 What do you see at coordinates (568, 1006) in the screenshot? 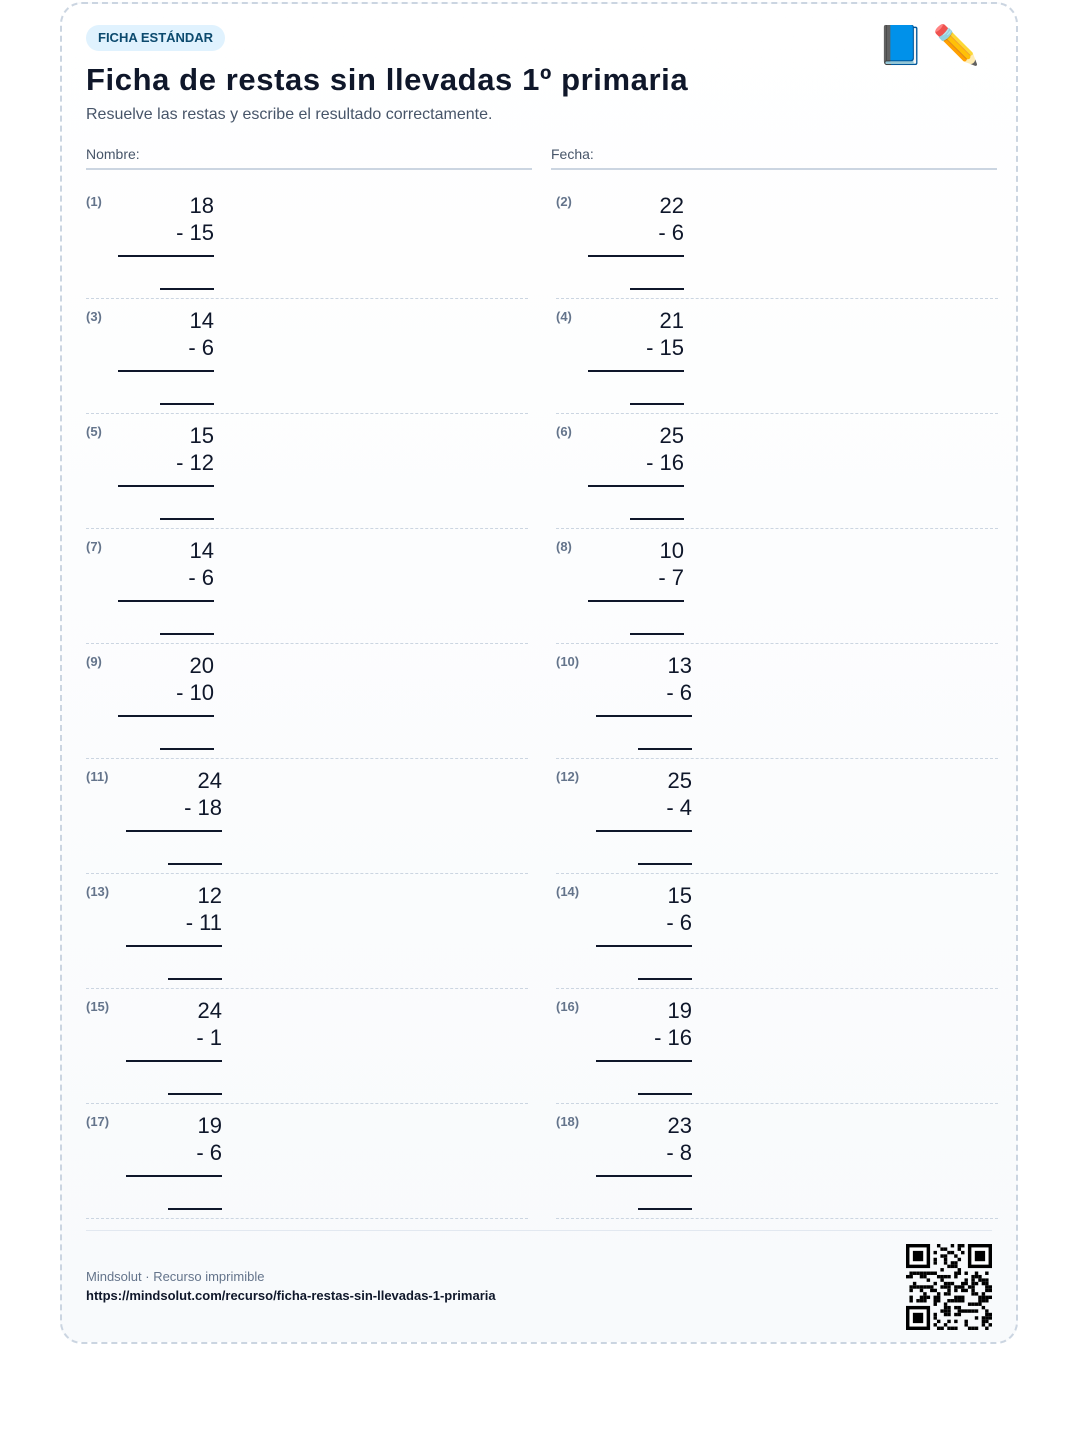
I see `problem-number: (16)` at bounding box center [568, 1006].